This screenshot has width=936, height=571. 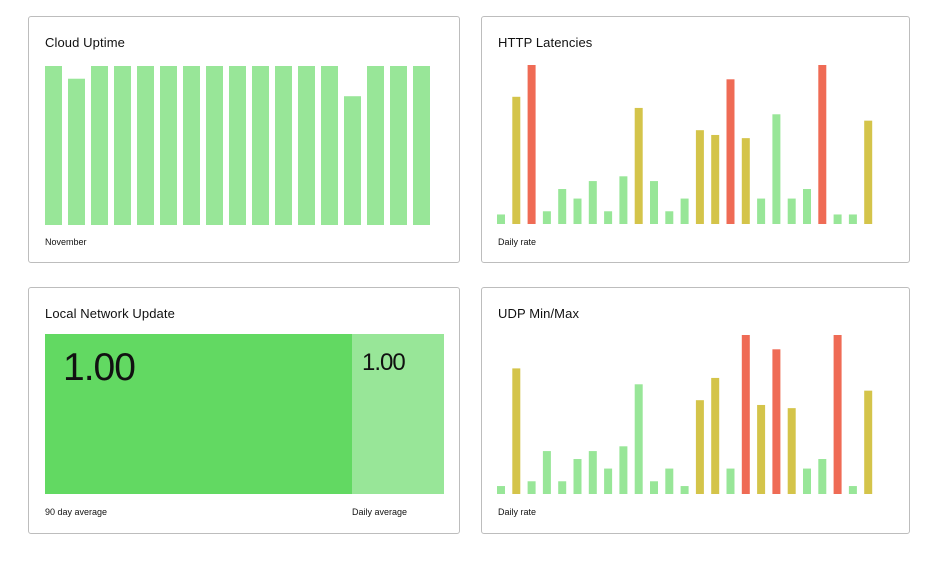 What do you see at coordinates (685, 144) in the screenshot?
I see `http-latencies-chart` at bounding box center [685, 144].